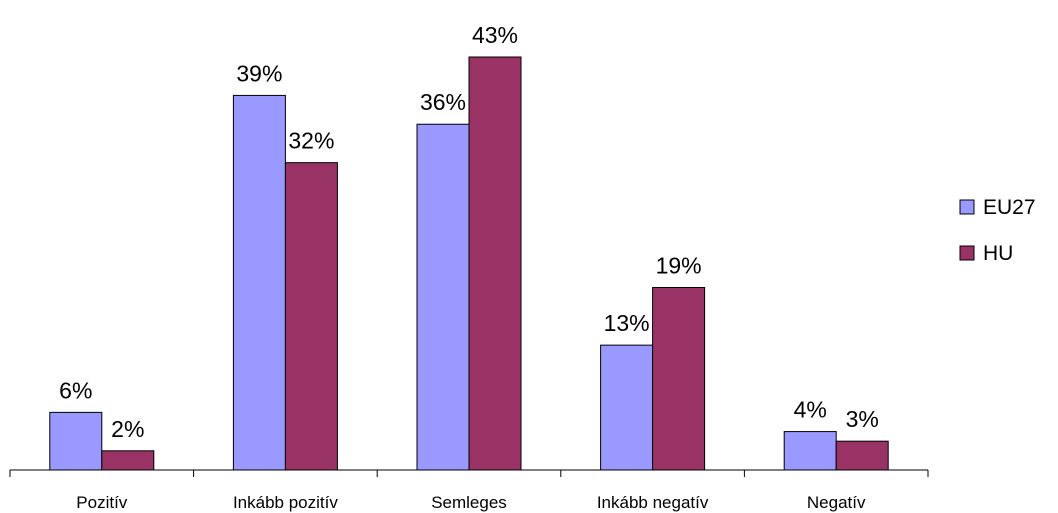 Image resolution: width=1058 pixels, height=513 pixels. Describe the element at coordinates (862, 419) in the screenshot. I see `data-label-hu-5: 3%` at that location.